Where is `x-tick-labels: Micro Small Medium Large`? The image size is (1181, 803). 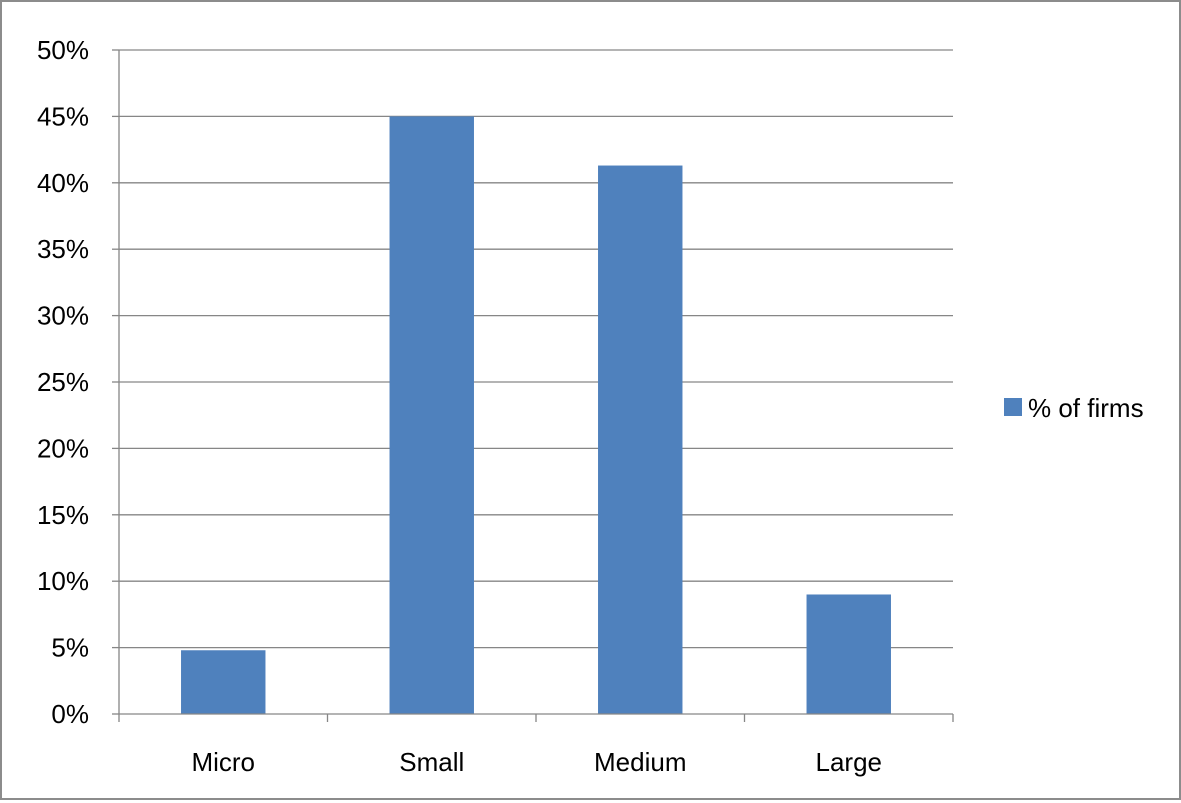
x-tick-labels: Micro Small Medium Large is located at coordinates (536, 762).